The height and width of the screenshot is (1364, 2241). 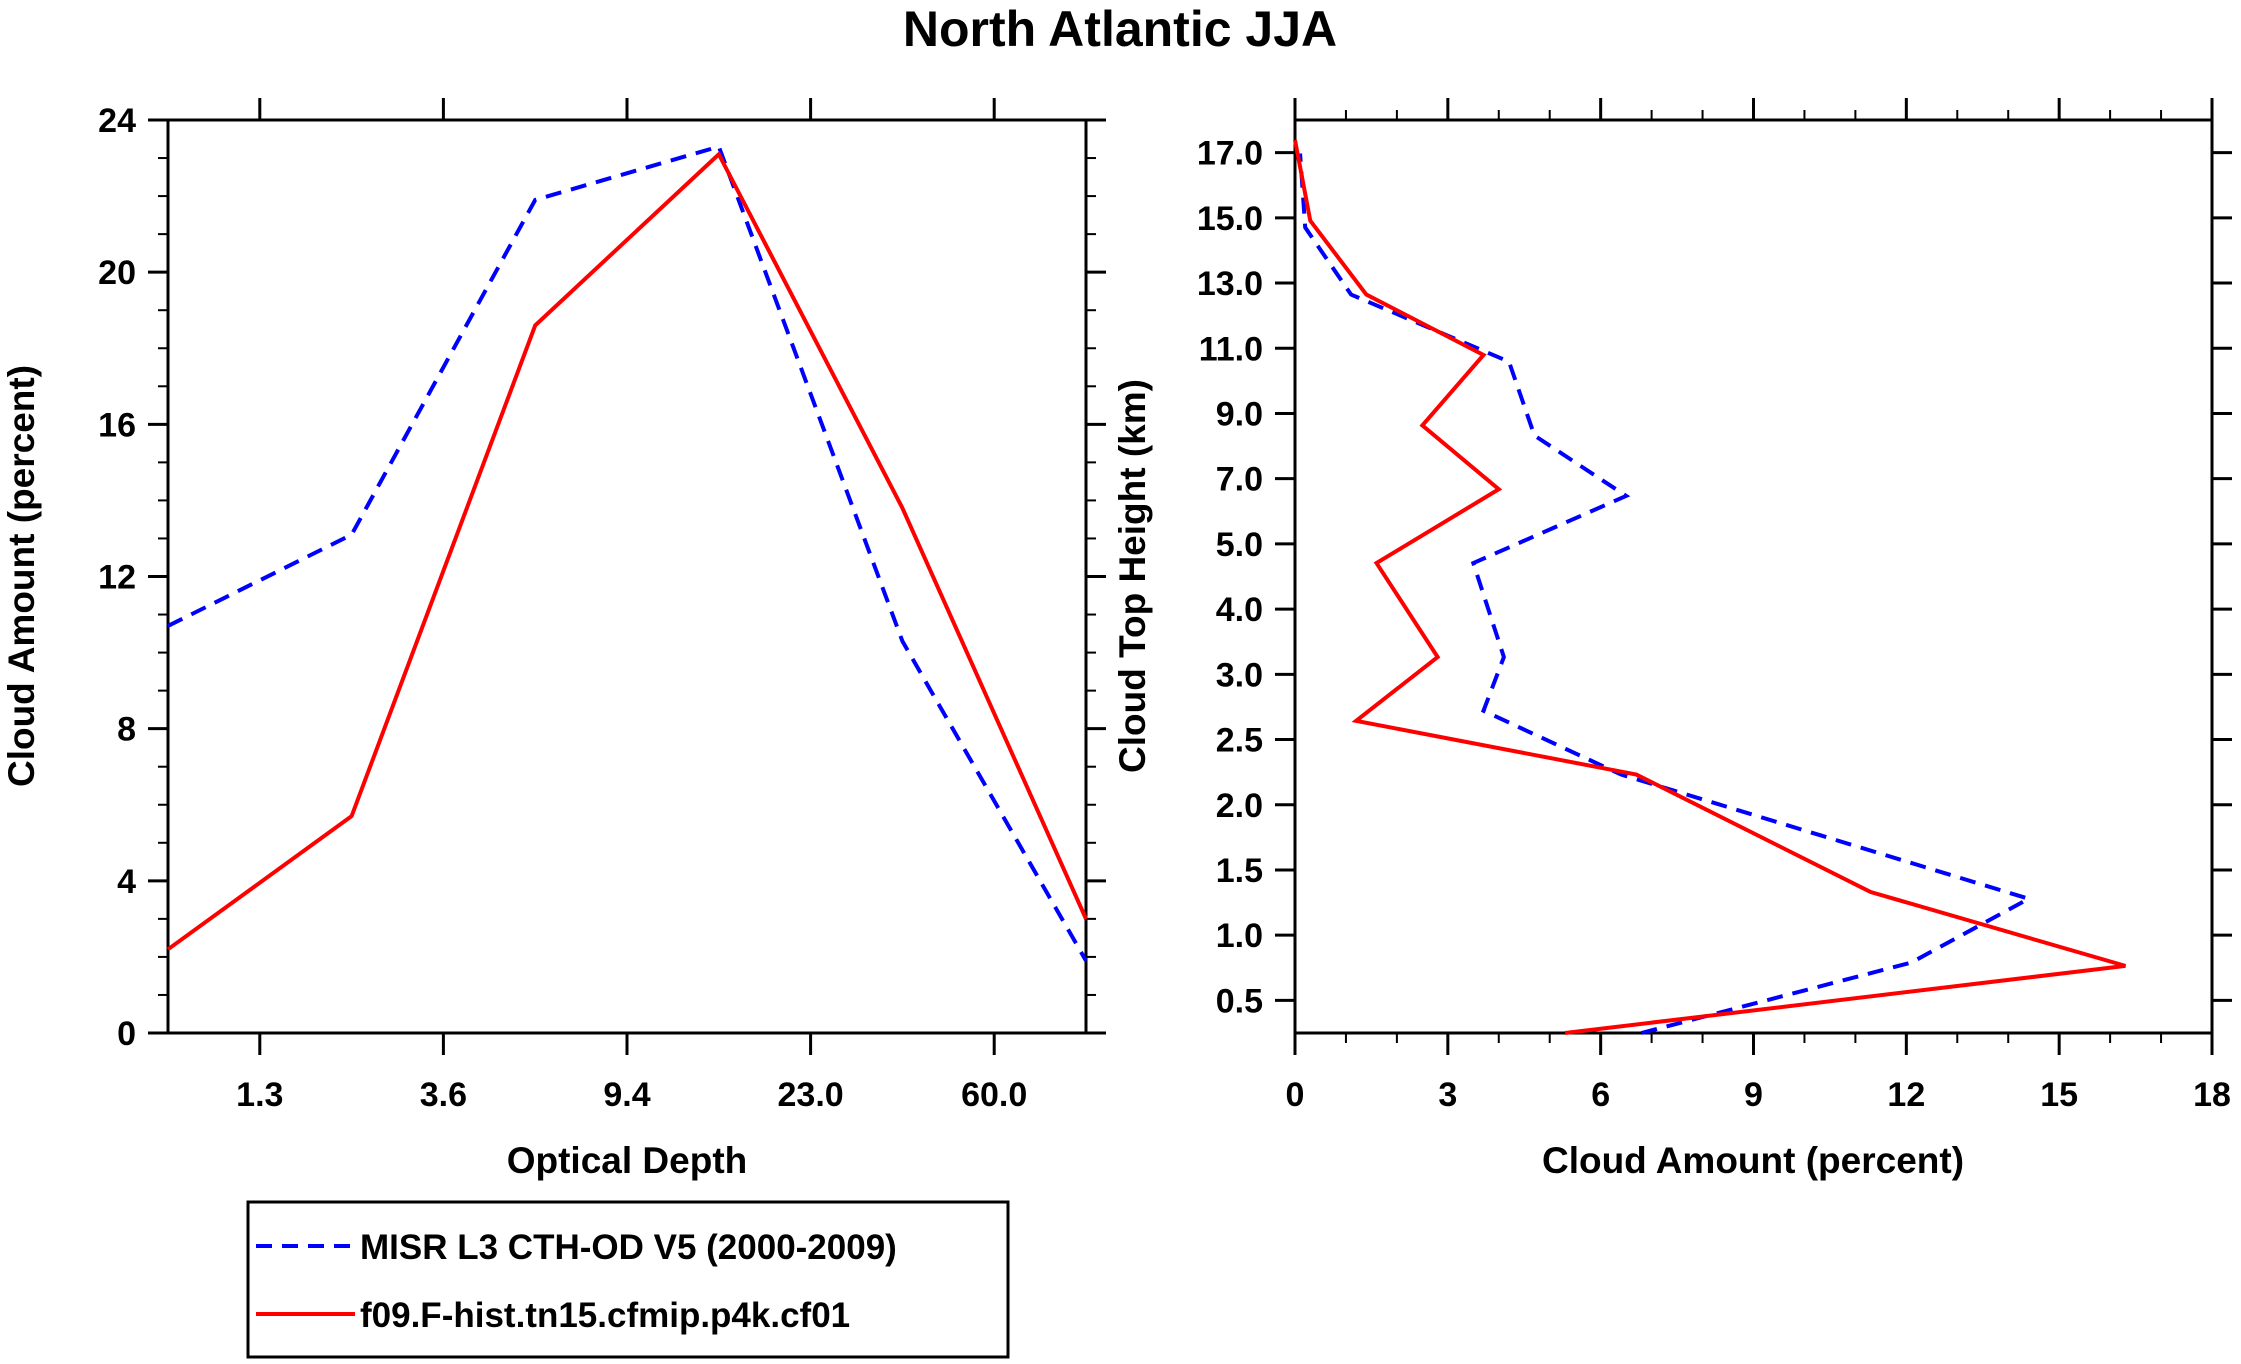 I want to click on right-y-tick-label: 2.5, so click(x=1239, y=741).